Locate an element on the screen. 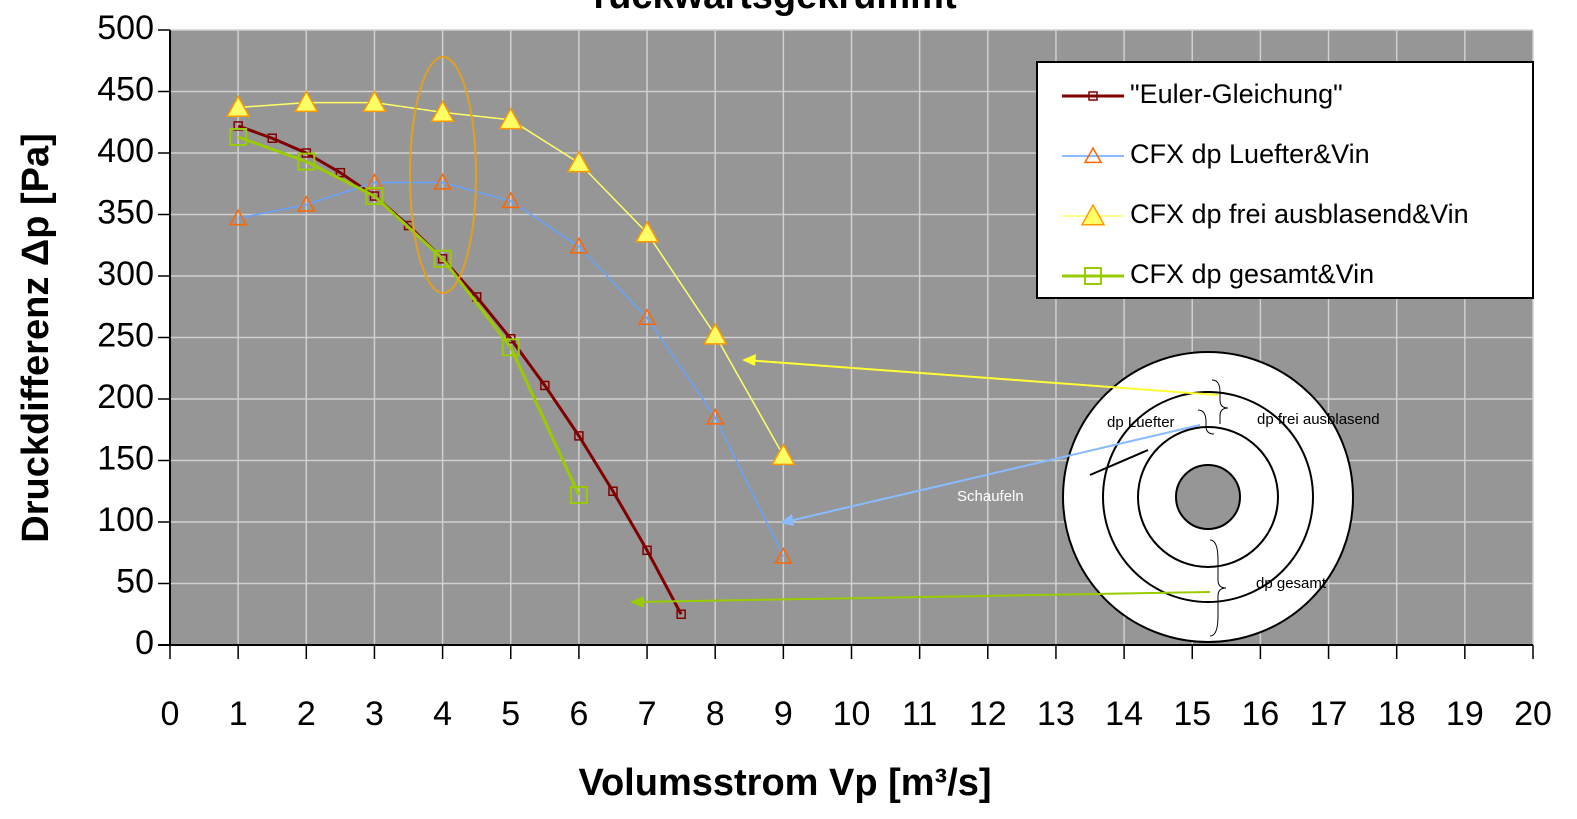 The width and height of the screenshot is (1577, 819). x-tick-label: 12 is located at coordinates (988, 714).